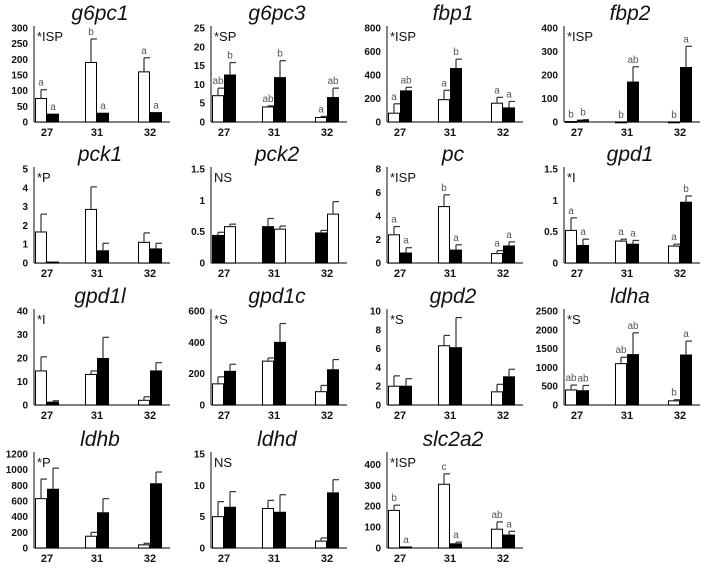 This screenshot has width=709, height=574. I want to click on y-tick-label: 1, so click(25, 245).